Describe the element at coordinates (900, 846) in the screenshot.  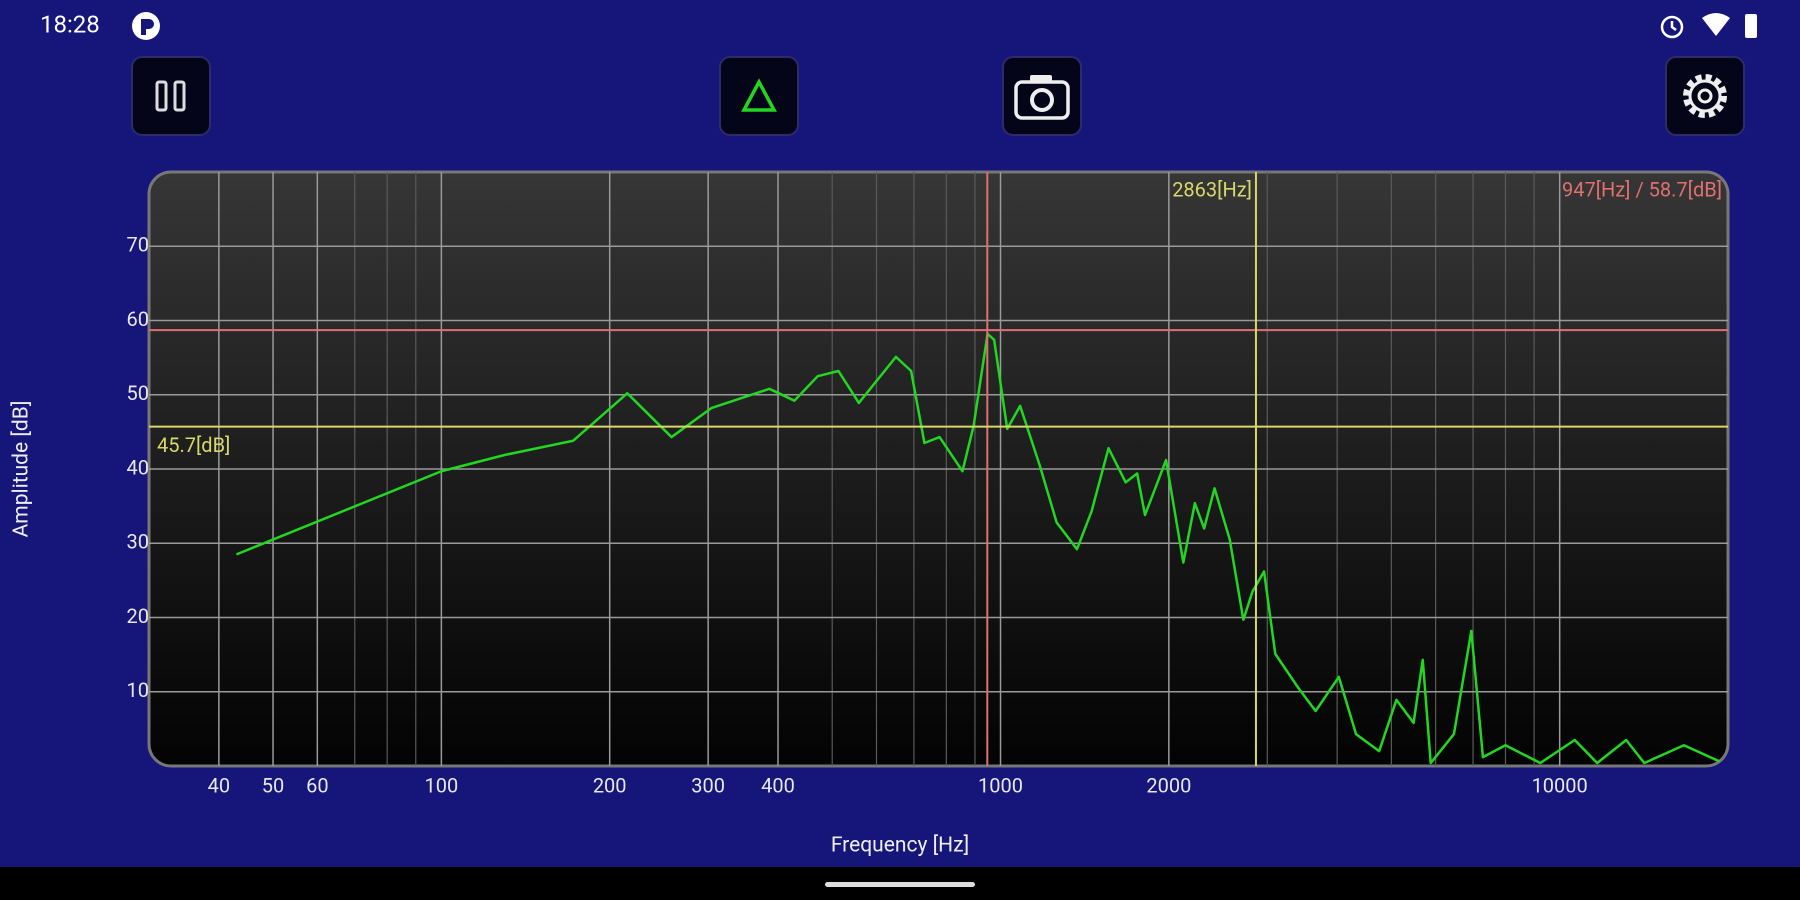
I see `x-axis-title: Frequency [Hz]` at that location.